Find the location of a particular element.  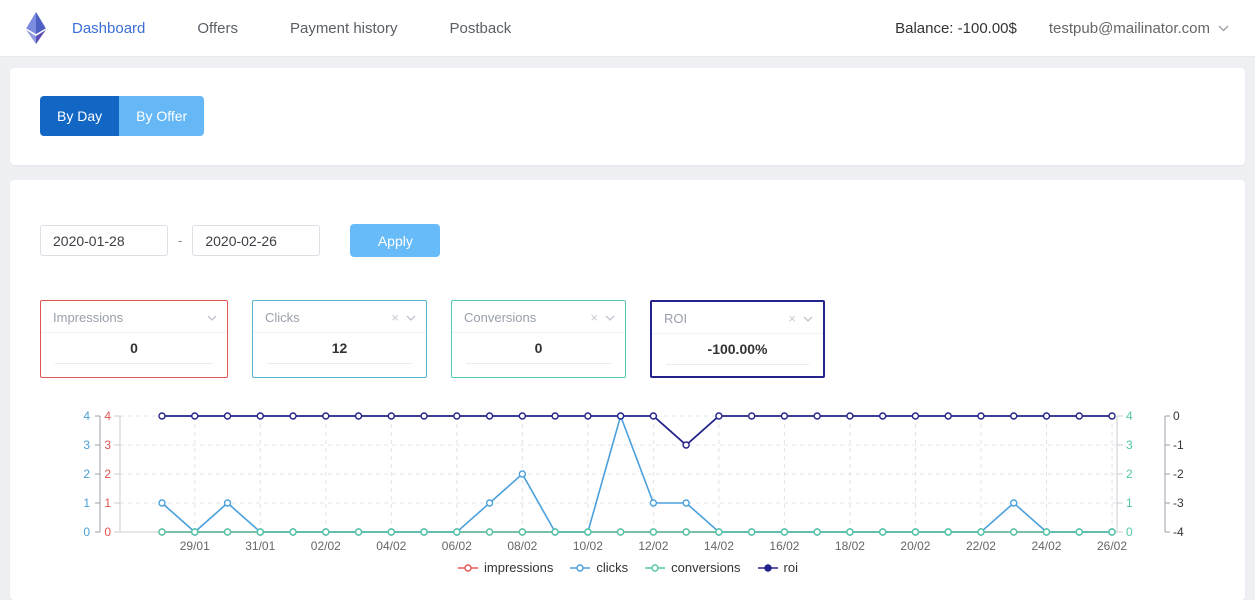

legend-item-clicks: clicks is located at coordinates (598, 567).